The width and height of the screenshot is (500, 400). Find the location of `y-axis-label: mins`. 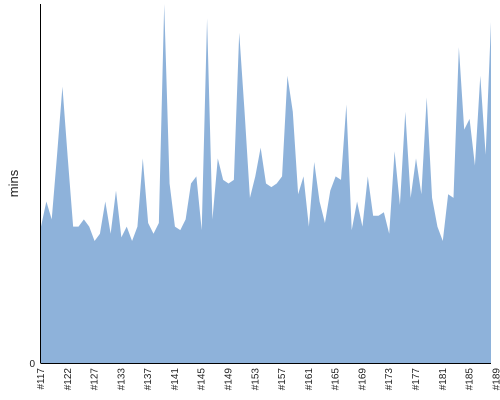

y-axis-label: mins is located at coordinates (13, 183).